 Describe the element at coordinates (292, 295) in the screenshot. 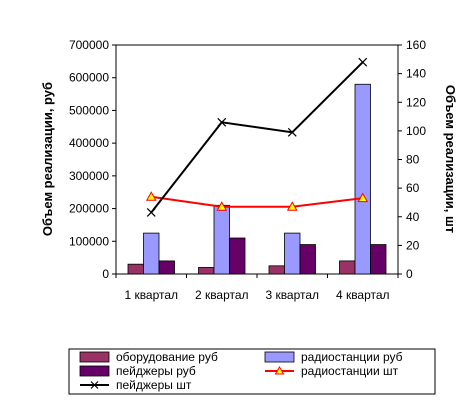

I see `x-axis-category-label: 3 квартал` at that location.